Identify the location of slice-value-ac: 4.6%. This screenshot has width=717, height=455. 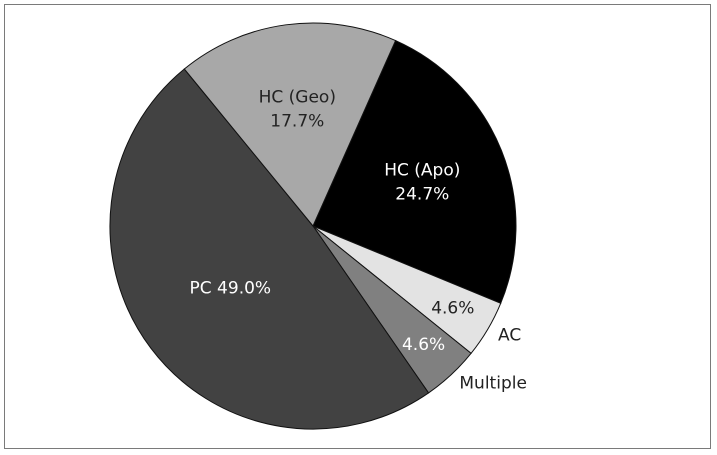
(452, 309).